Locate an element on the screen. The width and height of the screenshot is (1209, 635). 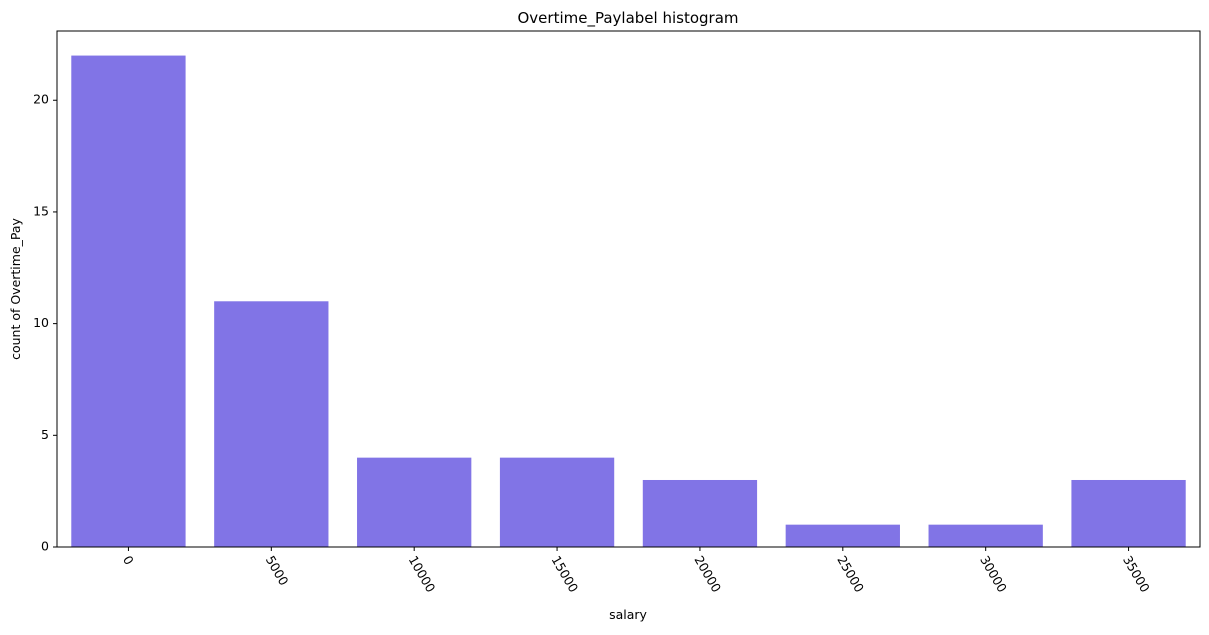
y-tick-label: 0 is located at coordinates (45, 546).